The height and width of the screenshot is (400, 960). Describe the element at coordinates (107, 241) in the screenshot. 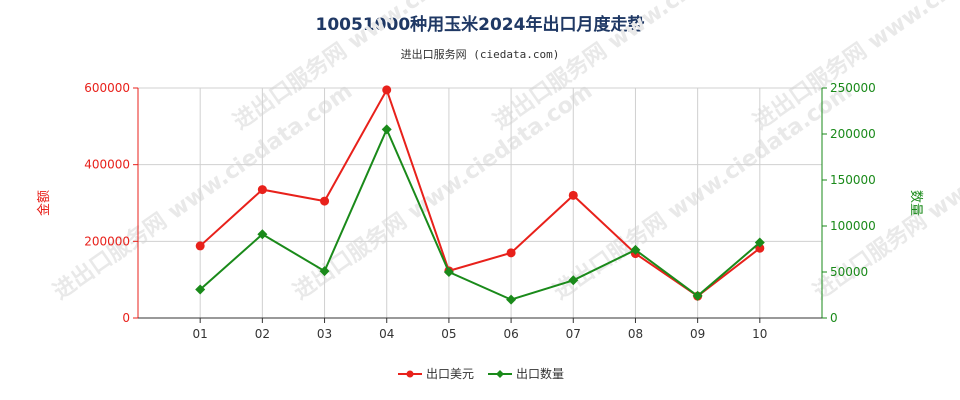

I see `y-left-tick-label: 200000` at that location.